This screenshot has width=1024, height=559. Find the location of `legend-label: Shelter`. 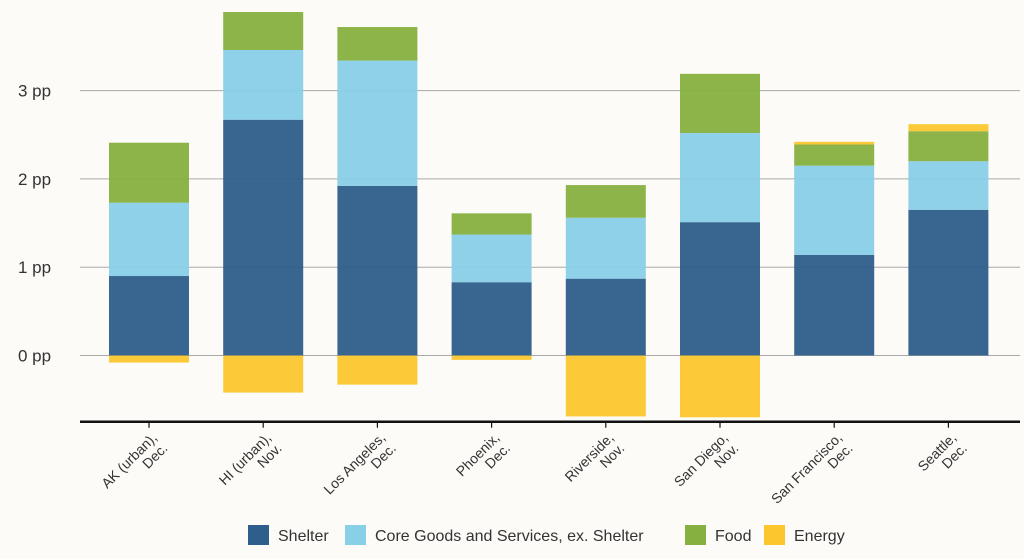

legend-label: Shelter is located at coordinates (303, 536).